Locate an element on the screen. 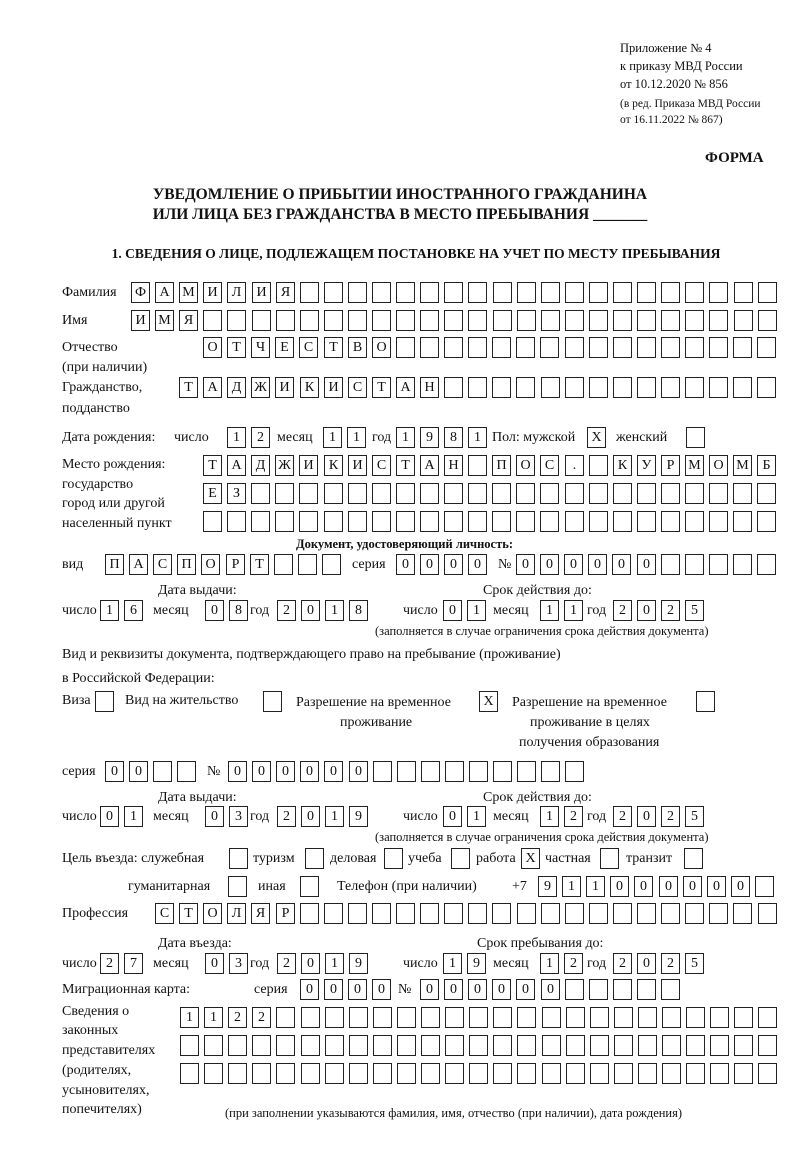 Image resolution: width=800 pixels, height=1163 pixels. cell-patronymic: О is located at coordinates (381, 347).